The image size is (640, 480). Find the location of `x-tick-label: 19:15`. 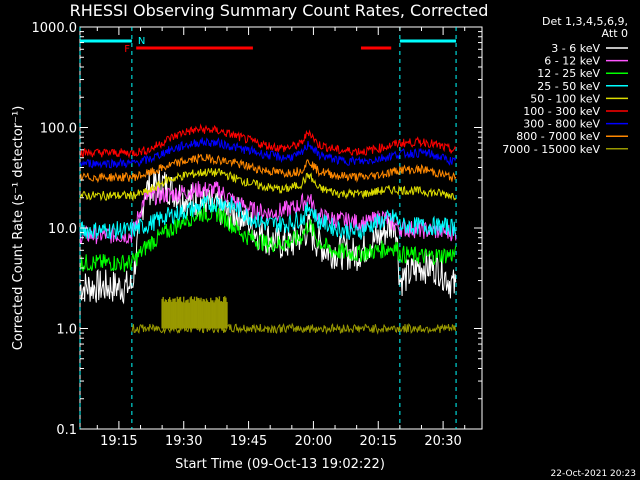

x-tick-label: 19:15 is located at coordinates (118, 441).